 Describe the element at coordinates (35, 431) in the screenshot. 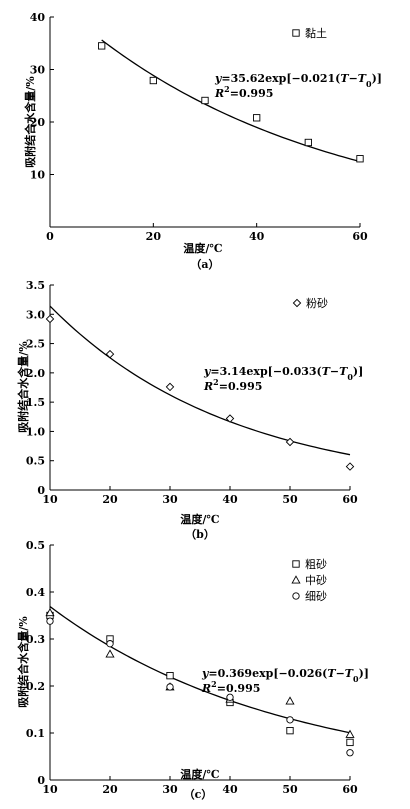

I see `y-tick-label: 1.0` at that location.